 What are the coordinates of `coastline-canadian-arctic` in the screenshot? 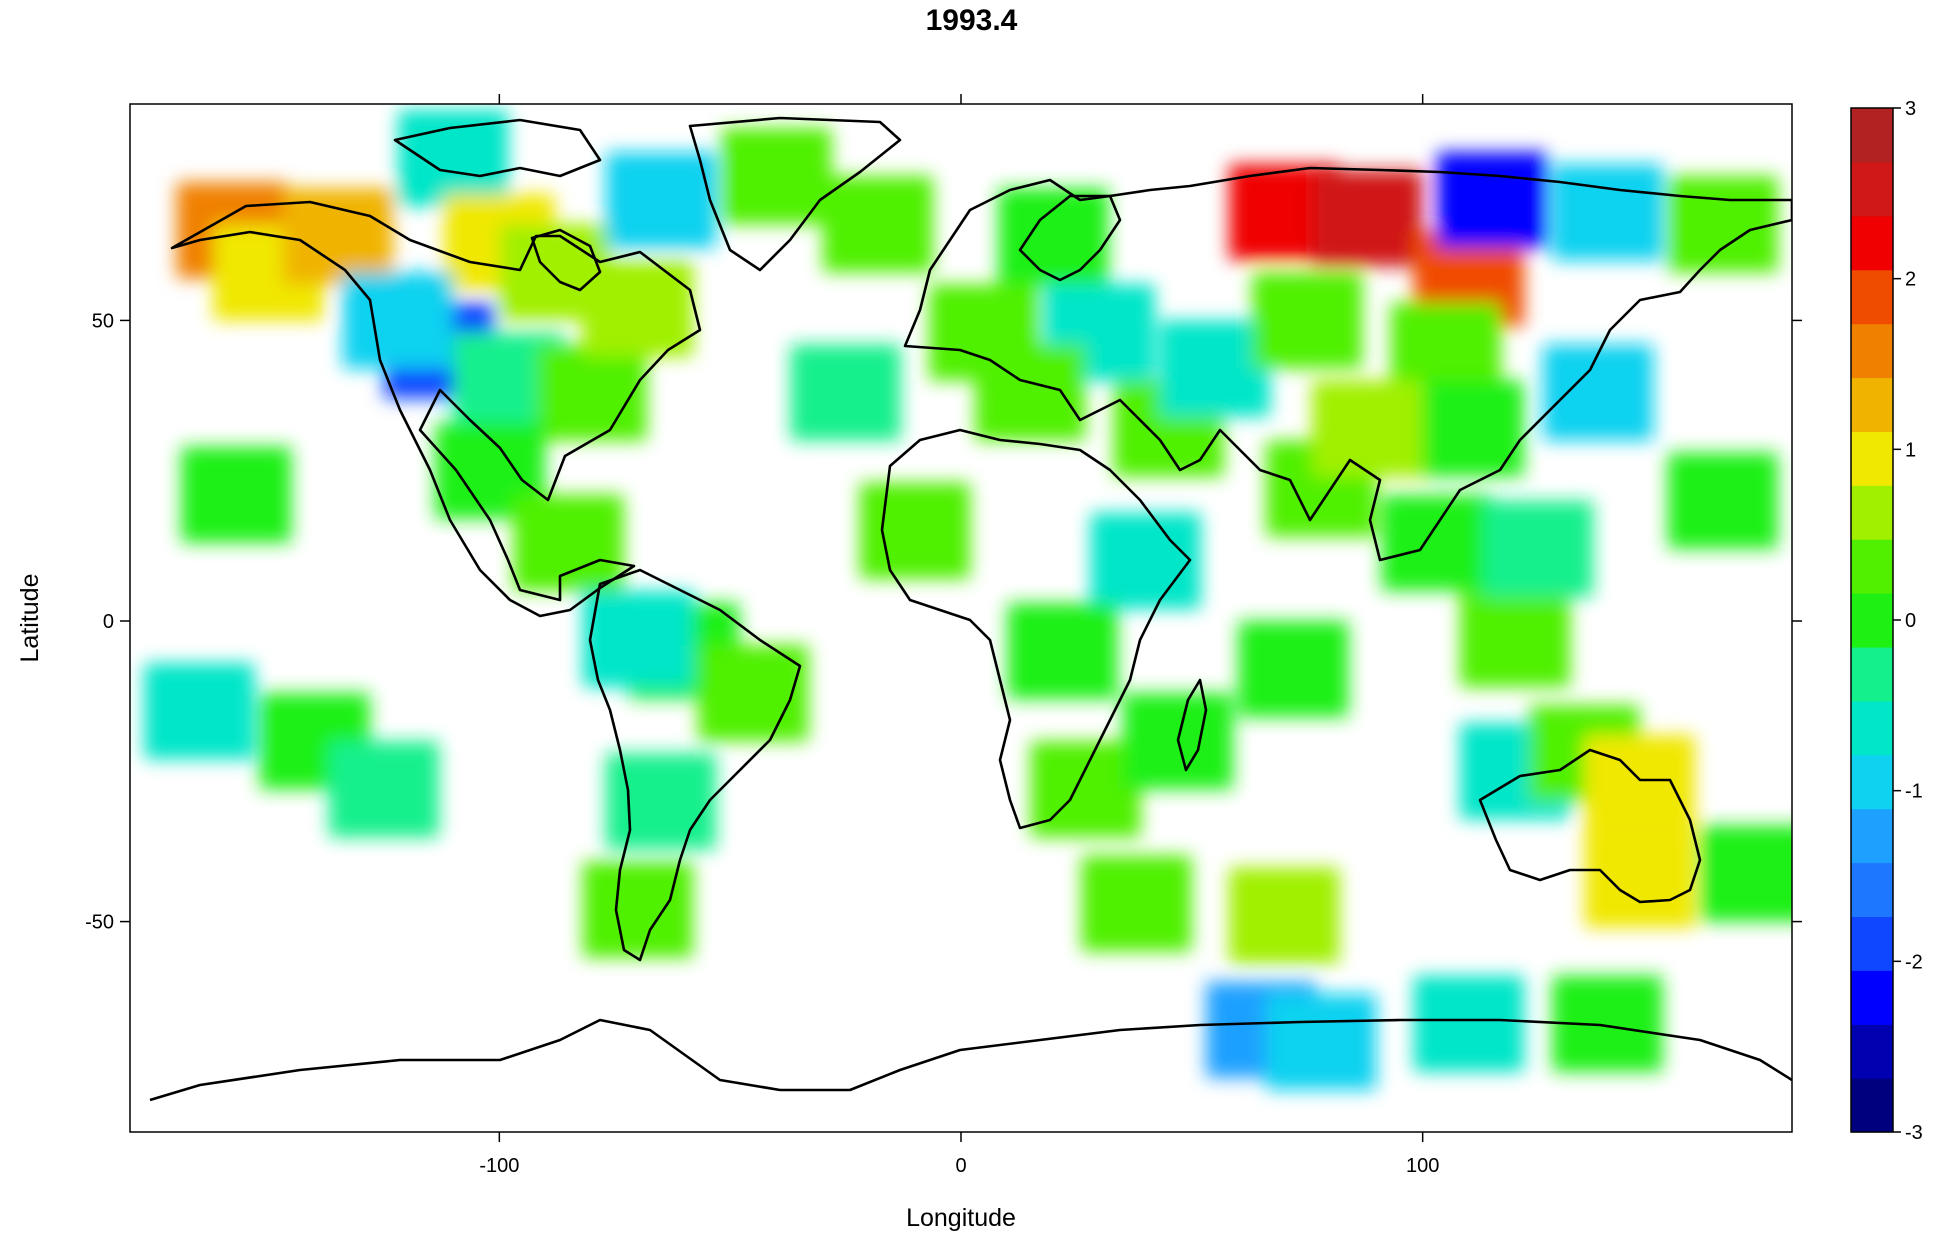 It's located at (497, 148).